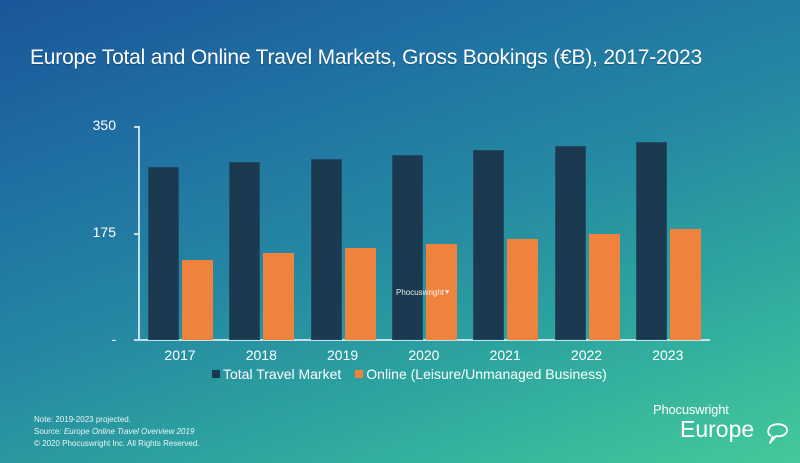 This screenshot has width=800, height=463. What do you see at coordinates (326, 249) in the screenshot?
I see `bar-total-2019` at bounding box center [326, 249].